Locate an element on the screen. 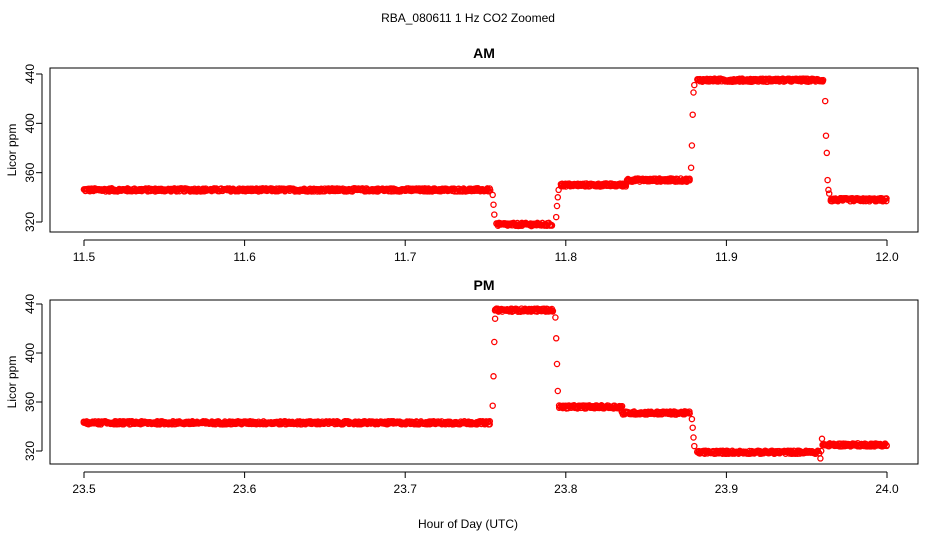 The width and height of the screenshot is (936, 540). panel-title: AM is located at coordinates (484, 53).